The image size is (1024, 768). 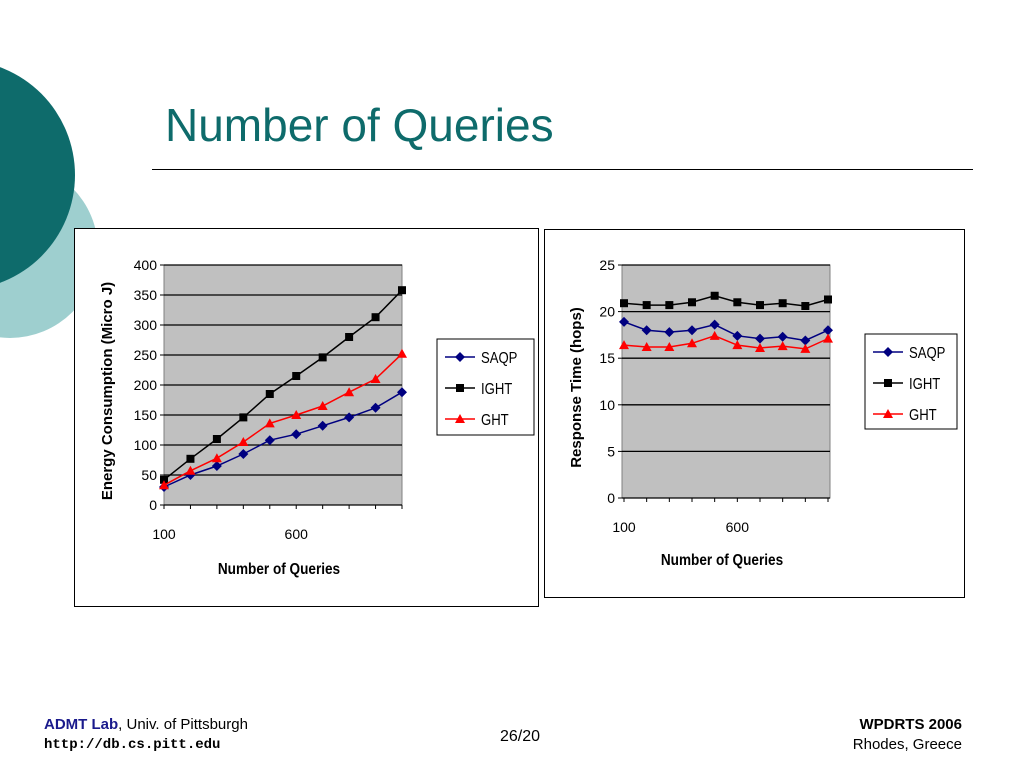 I want to click on y-tick-label: 250, so click(x=146, y=355).